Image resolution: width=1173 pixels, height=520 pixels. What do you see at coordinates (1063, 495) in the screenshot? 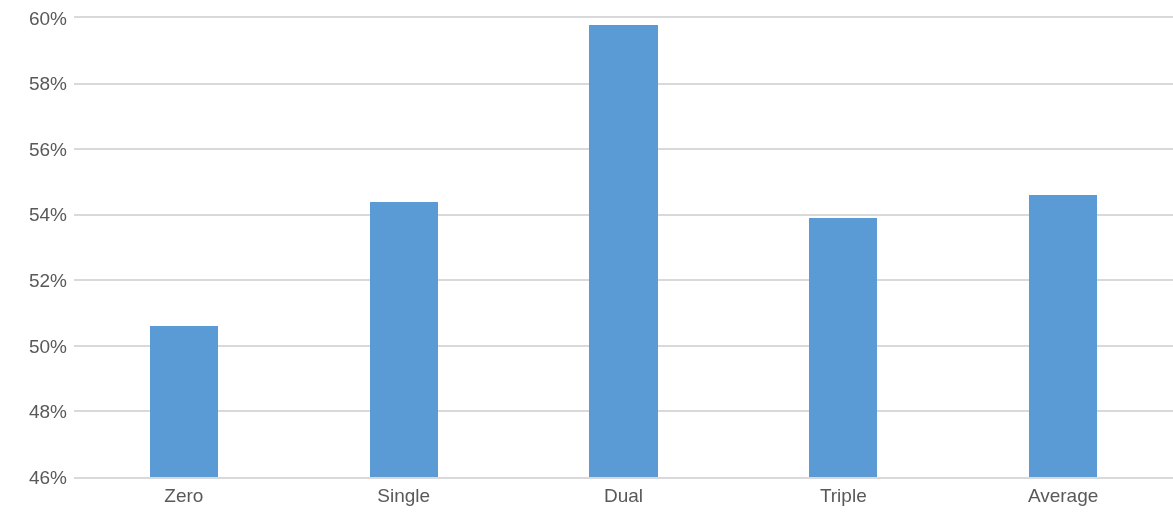
I see `x-tick-label: Average` at bounding box center [1063, 495].